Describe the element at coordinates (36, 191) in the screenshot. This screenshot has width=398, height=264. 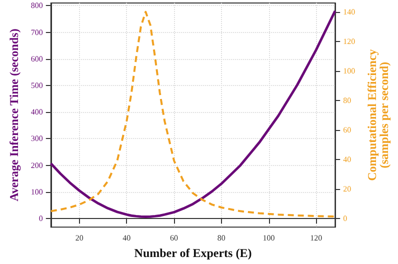
I see `y-tick-label: 100` at that location.